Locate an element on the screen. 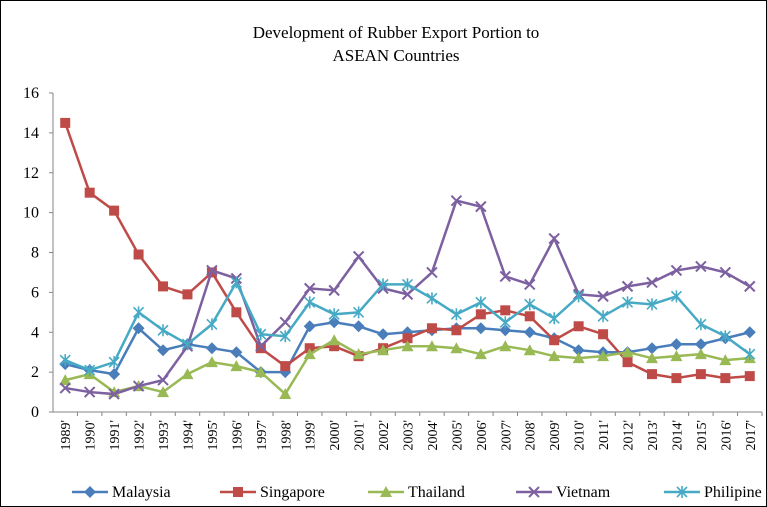  y-tick-label: 8 is located at coordinates (35, 253).